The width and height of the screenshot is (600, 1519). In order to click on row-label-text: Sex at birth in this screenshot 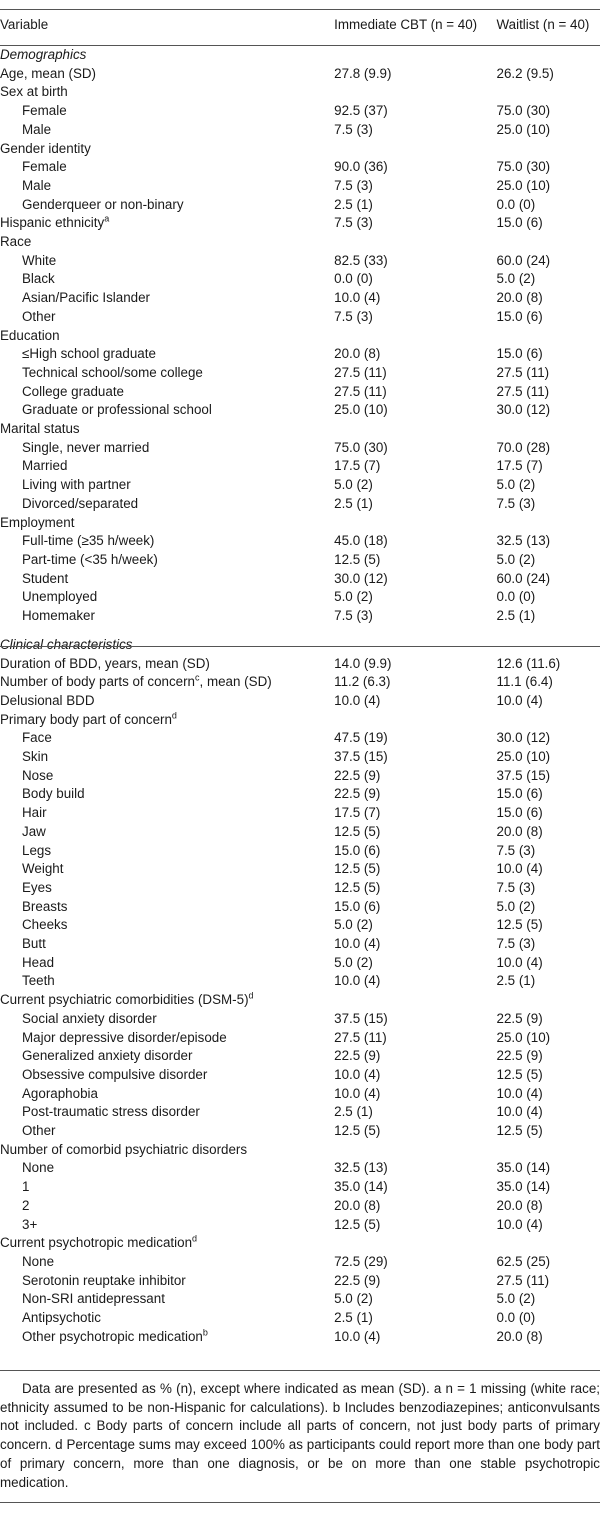, I will do `click(34, 92)`.